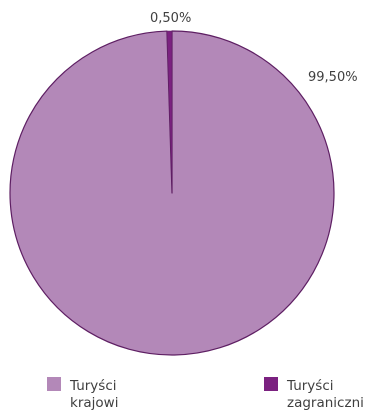 This screenshot has width=366, height=412. Describe the element at coordinates (205, 394) in the screenshot. I see `legend: Turyści krajowi Turyści zagraniczni` at that location.